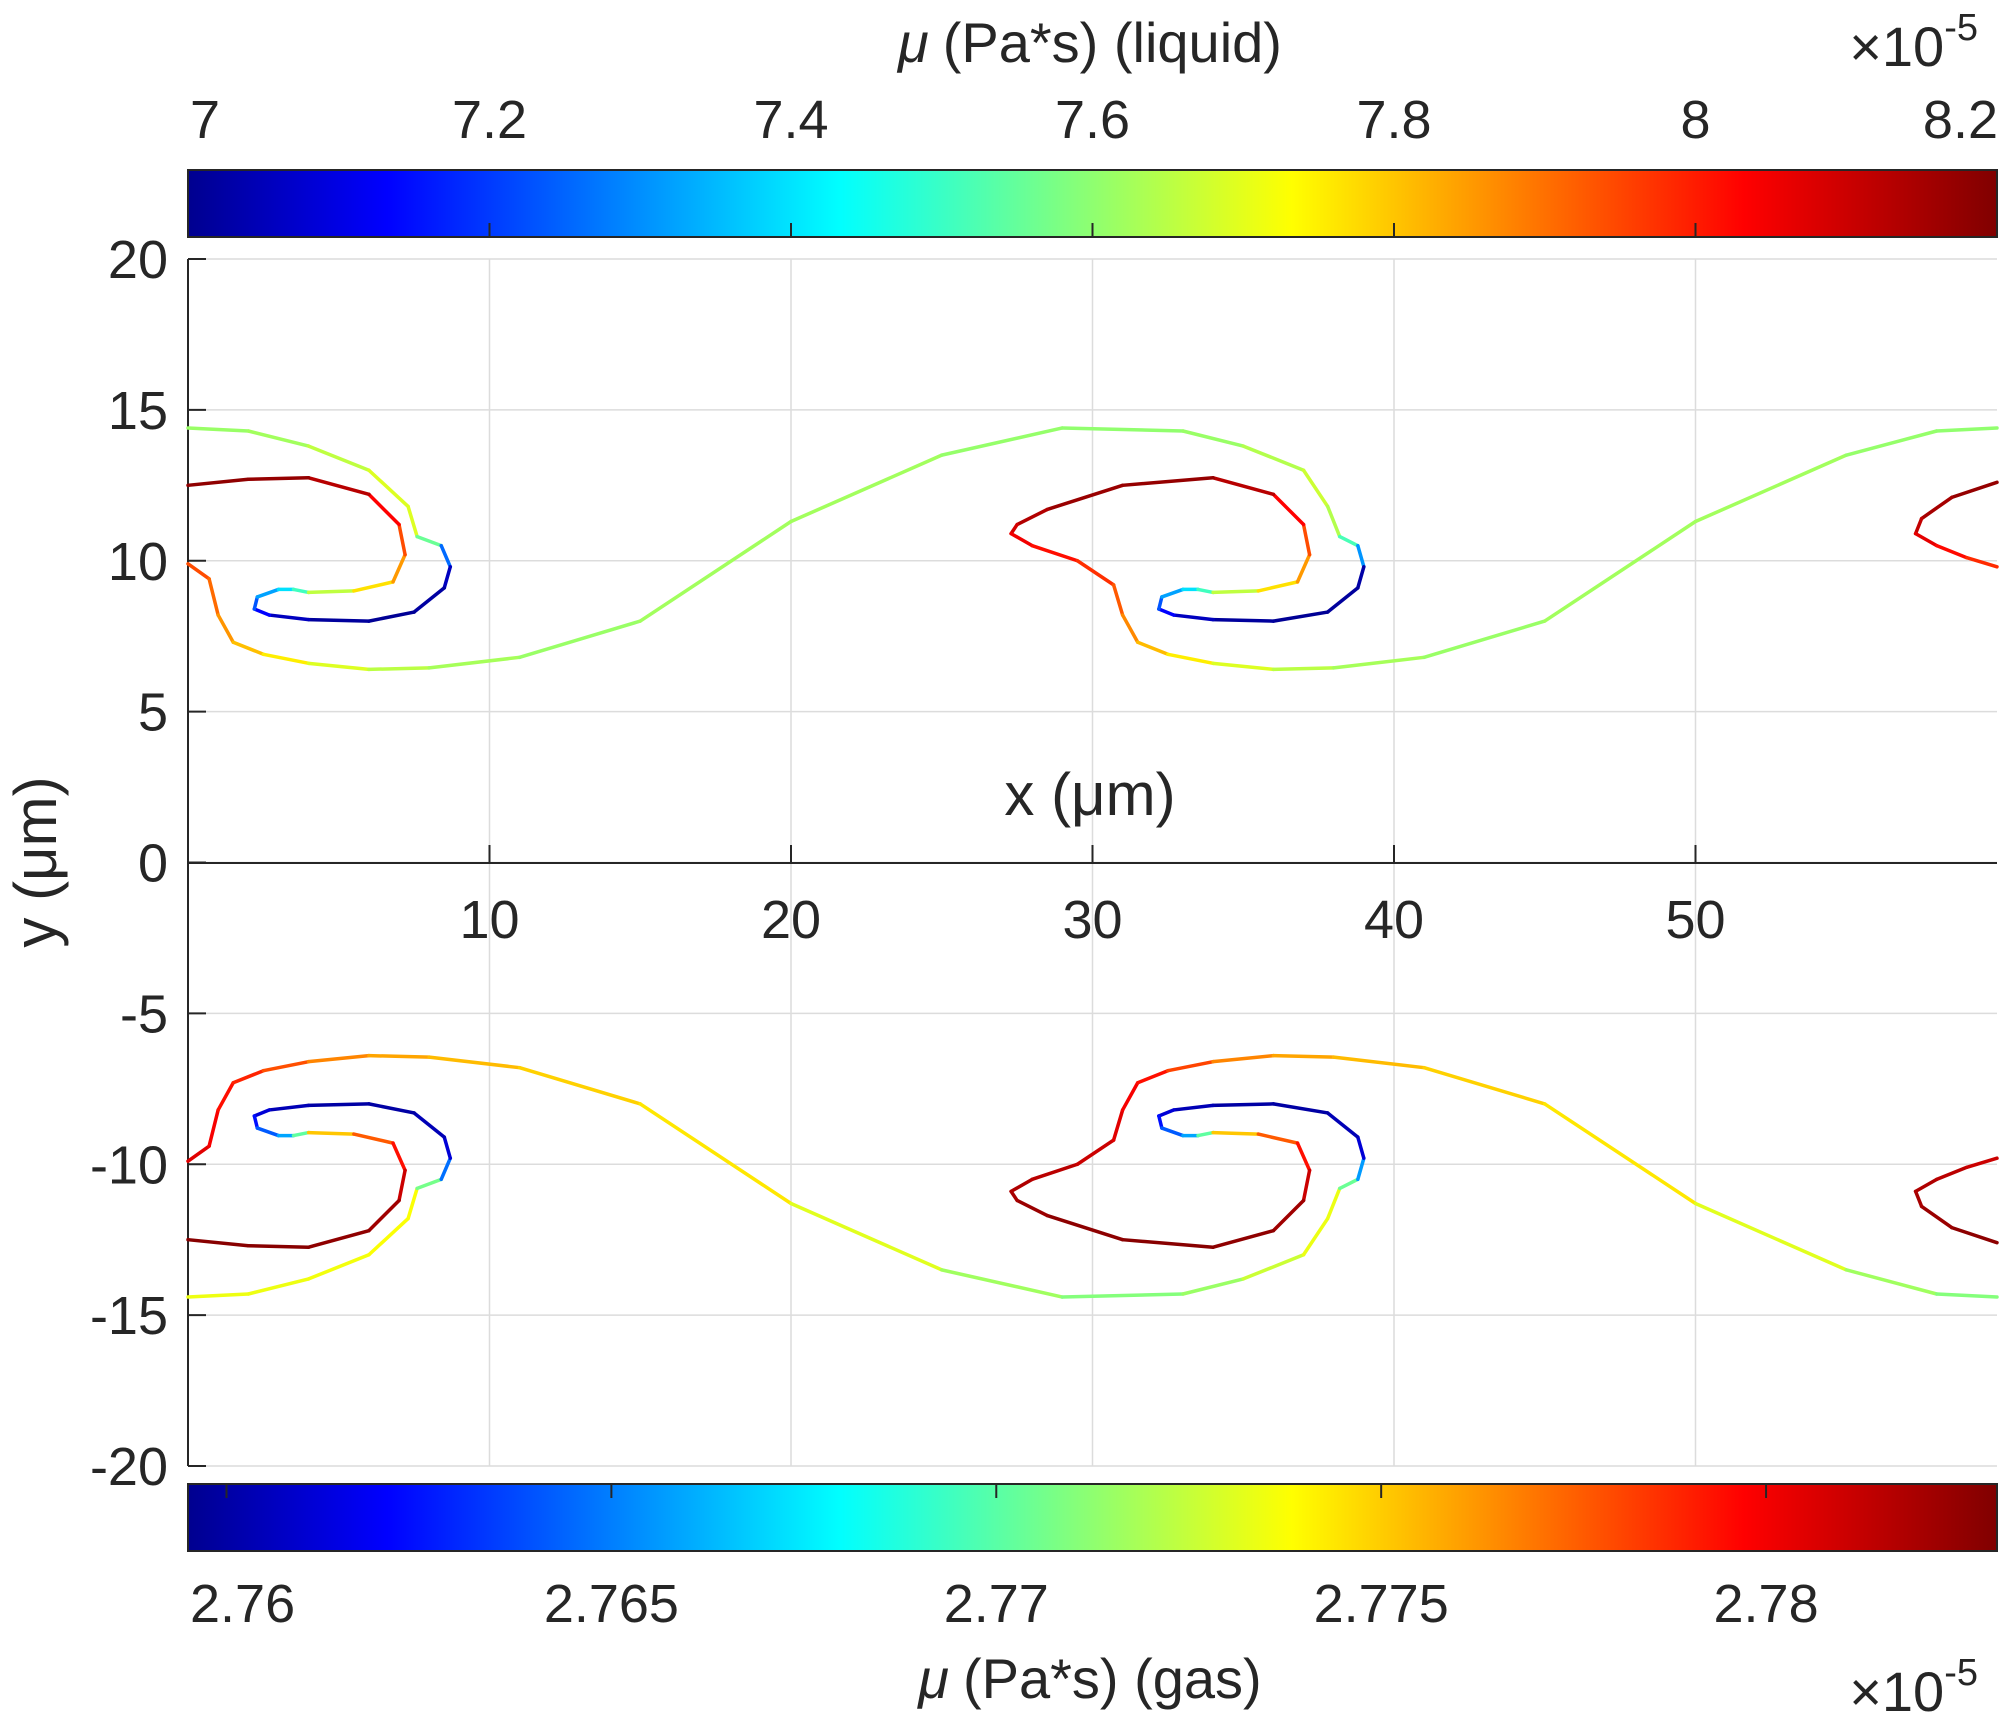 The height and width of the screenshot is (1724, 2004). Describe the element at coordinates (1089, 42) in the screenshot. I see `colorbar-liquid-label: μ (Pa*s) (liquid)` at that location.